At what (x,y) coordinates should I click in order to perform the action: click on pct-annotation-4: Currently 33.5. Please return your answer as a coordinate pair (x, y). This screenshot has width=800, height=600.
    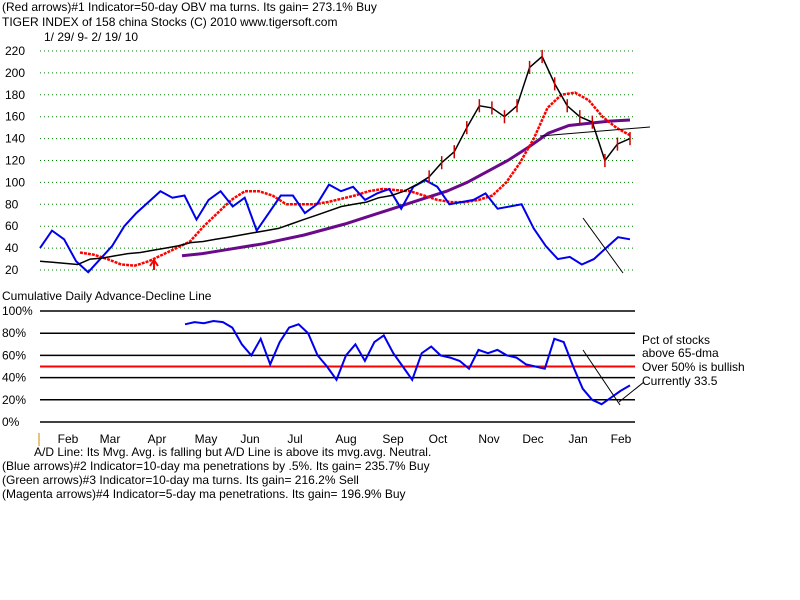
    Looking at the image, I should click on (680, 381).